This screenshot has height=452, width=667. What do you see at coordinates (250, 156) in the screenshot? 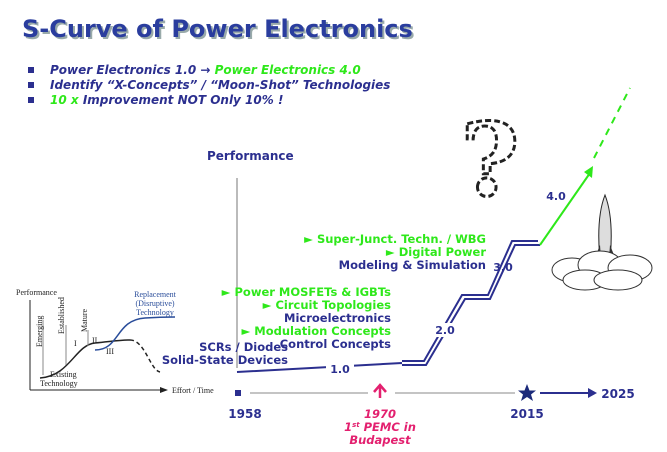
I see `axis-label: Performance` at bounding box center [250, 156].